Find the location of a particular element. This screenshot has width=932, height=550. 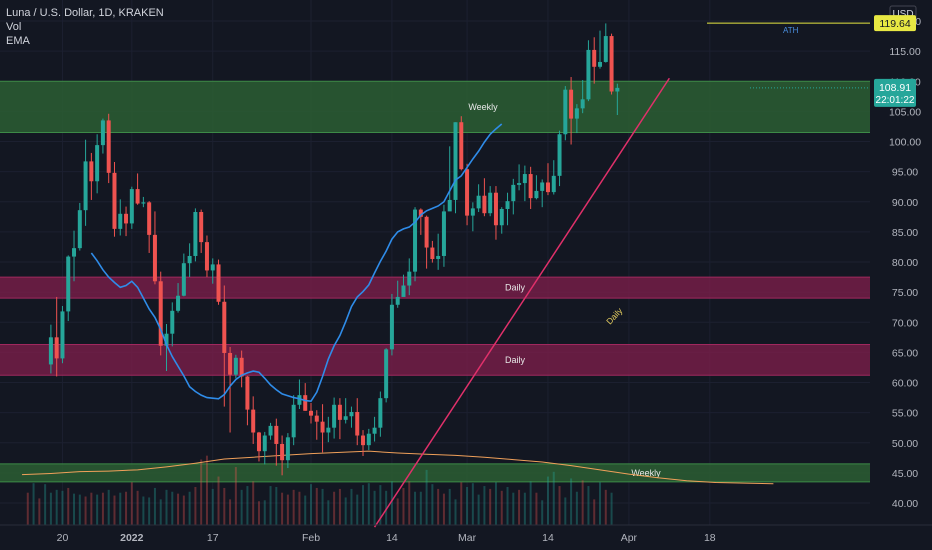

price-tick-label: 105.00 is located at coordinates (905, 112).